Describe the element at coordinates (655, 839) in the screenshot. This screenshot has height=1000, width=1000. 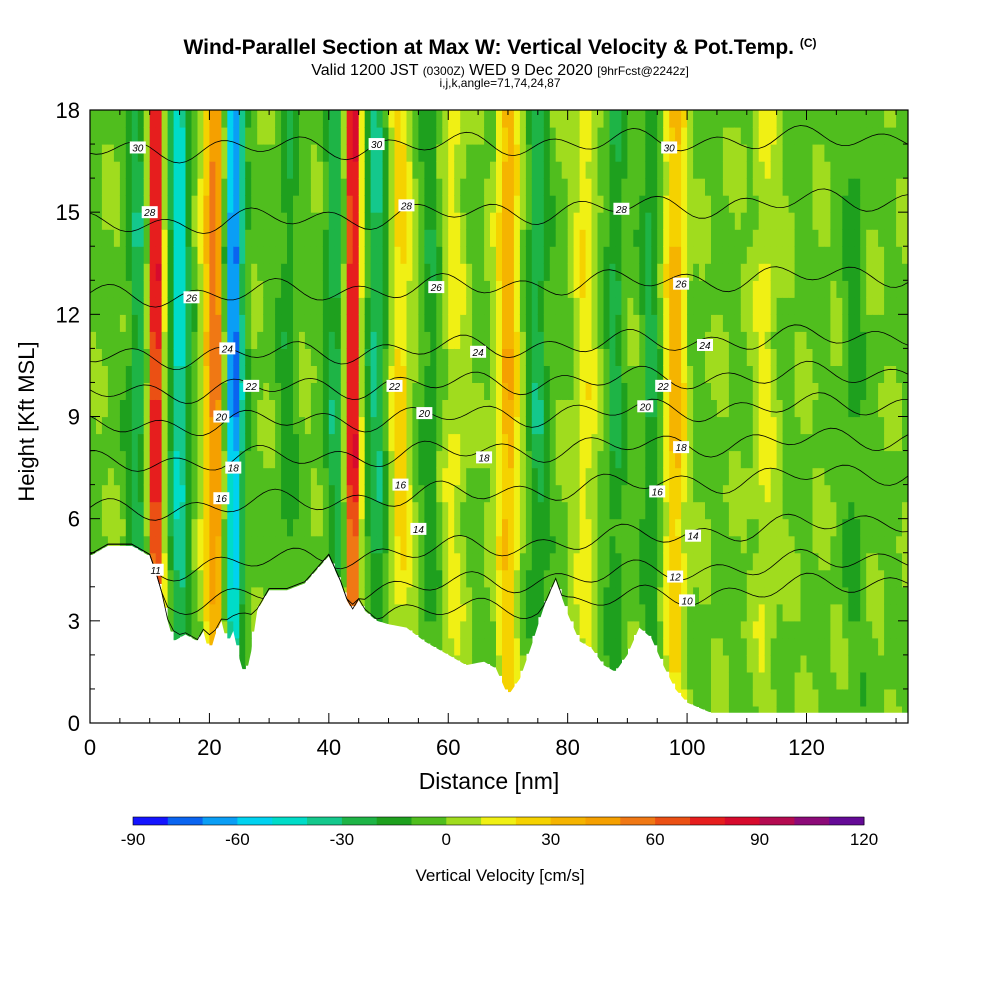
I see `colorbar-tick-label: 60` at that location.